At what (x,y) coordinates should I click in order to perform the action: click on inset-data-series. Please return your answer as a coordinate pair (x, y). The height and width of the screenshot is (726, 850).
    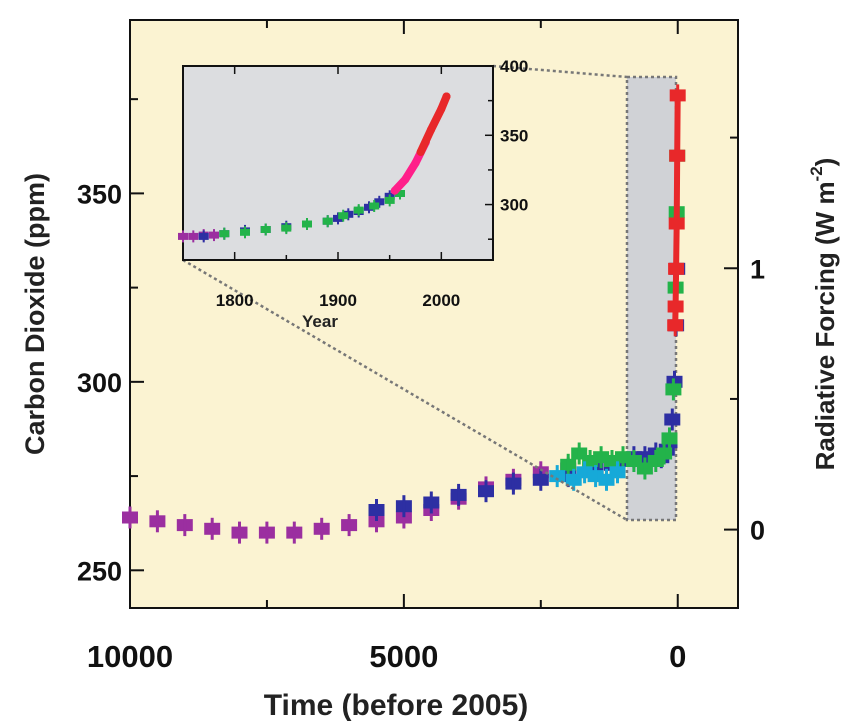
    Looking at the image, I should click on (314, 167).